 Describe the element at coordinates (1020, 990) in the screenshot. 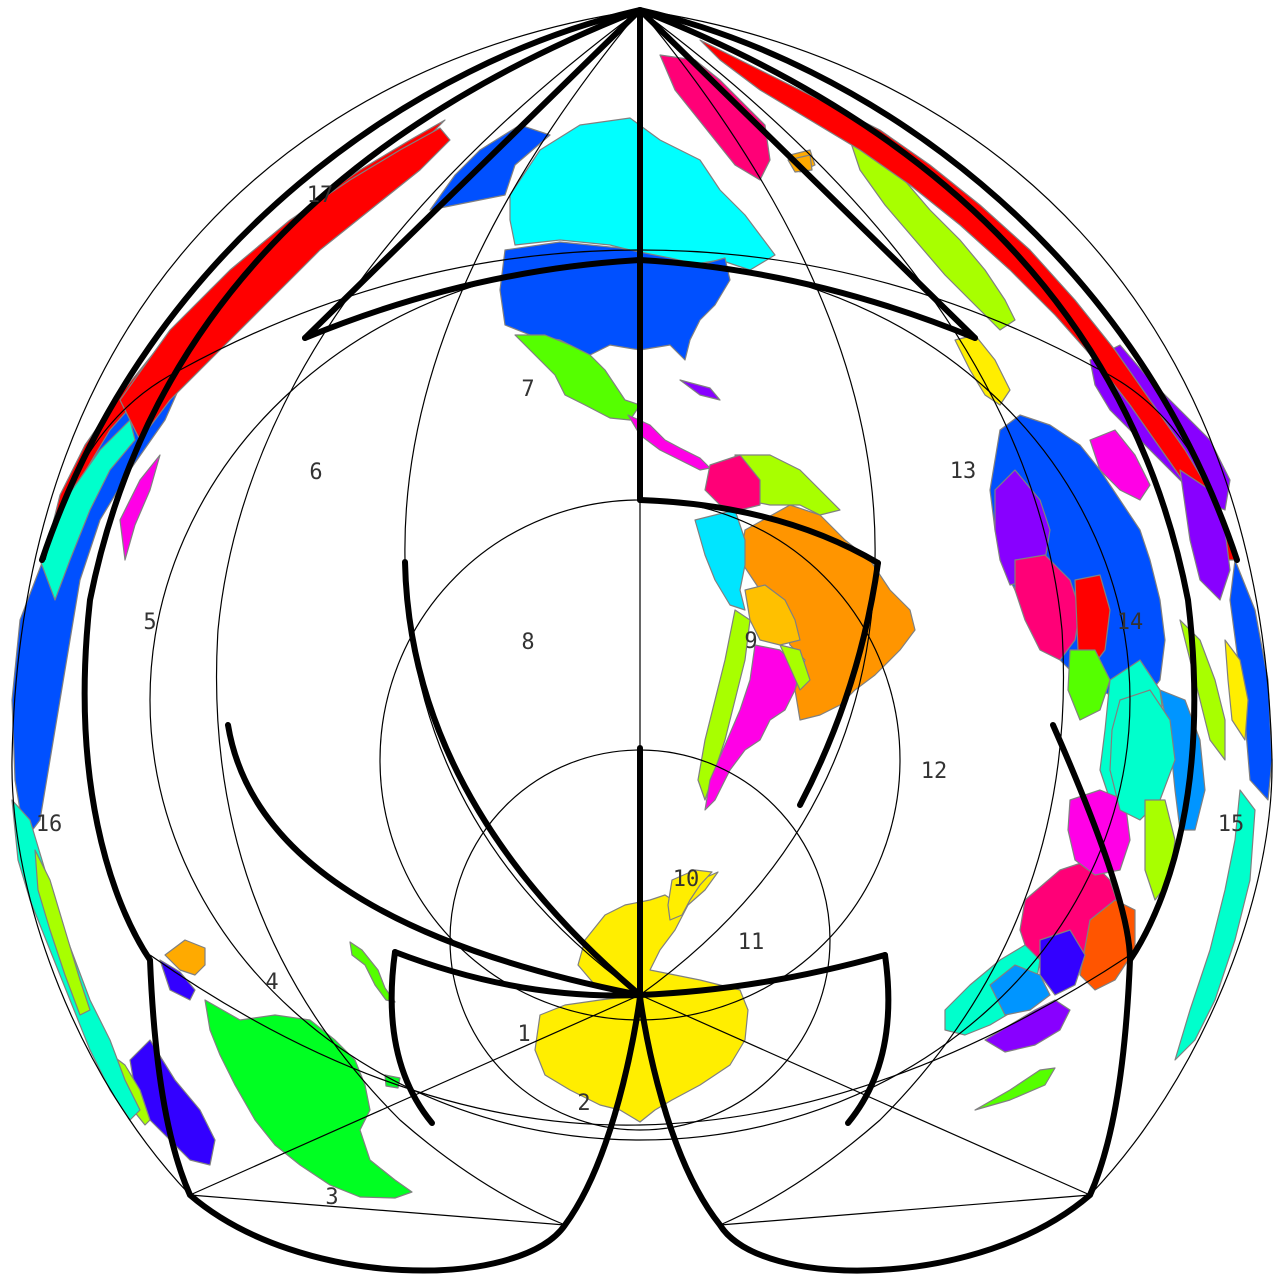

I see `africa-south-blue` at that location.